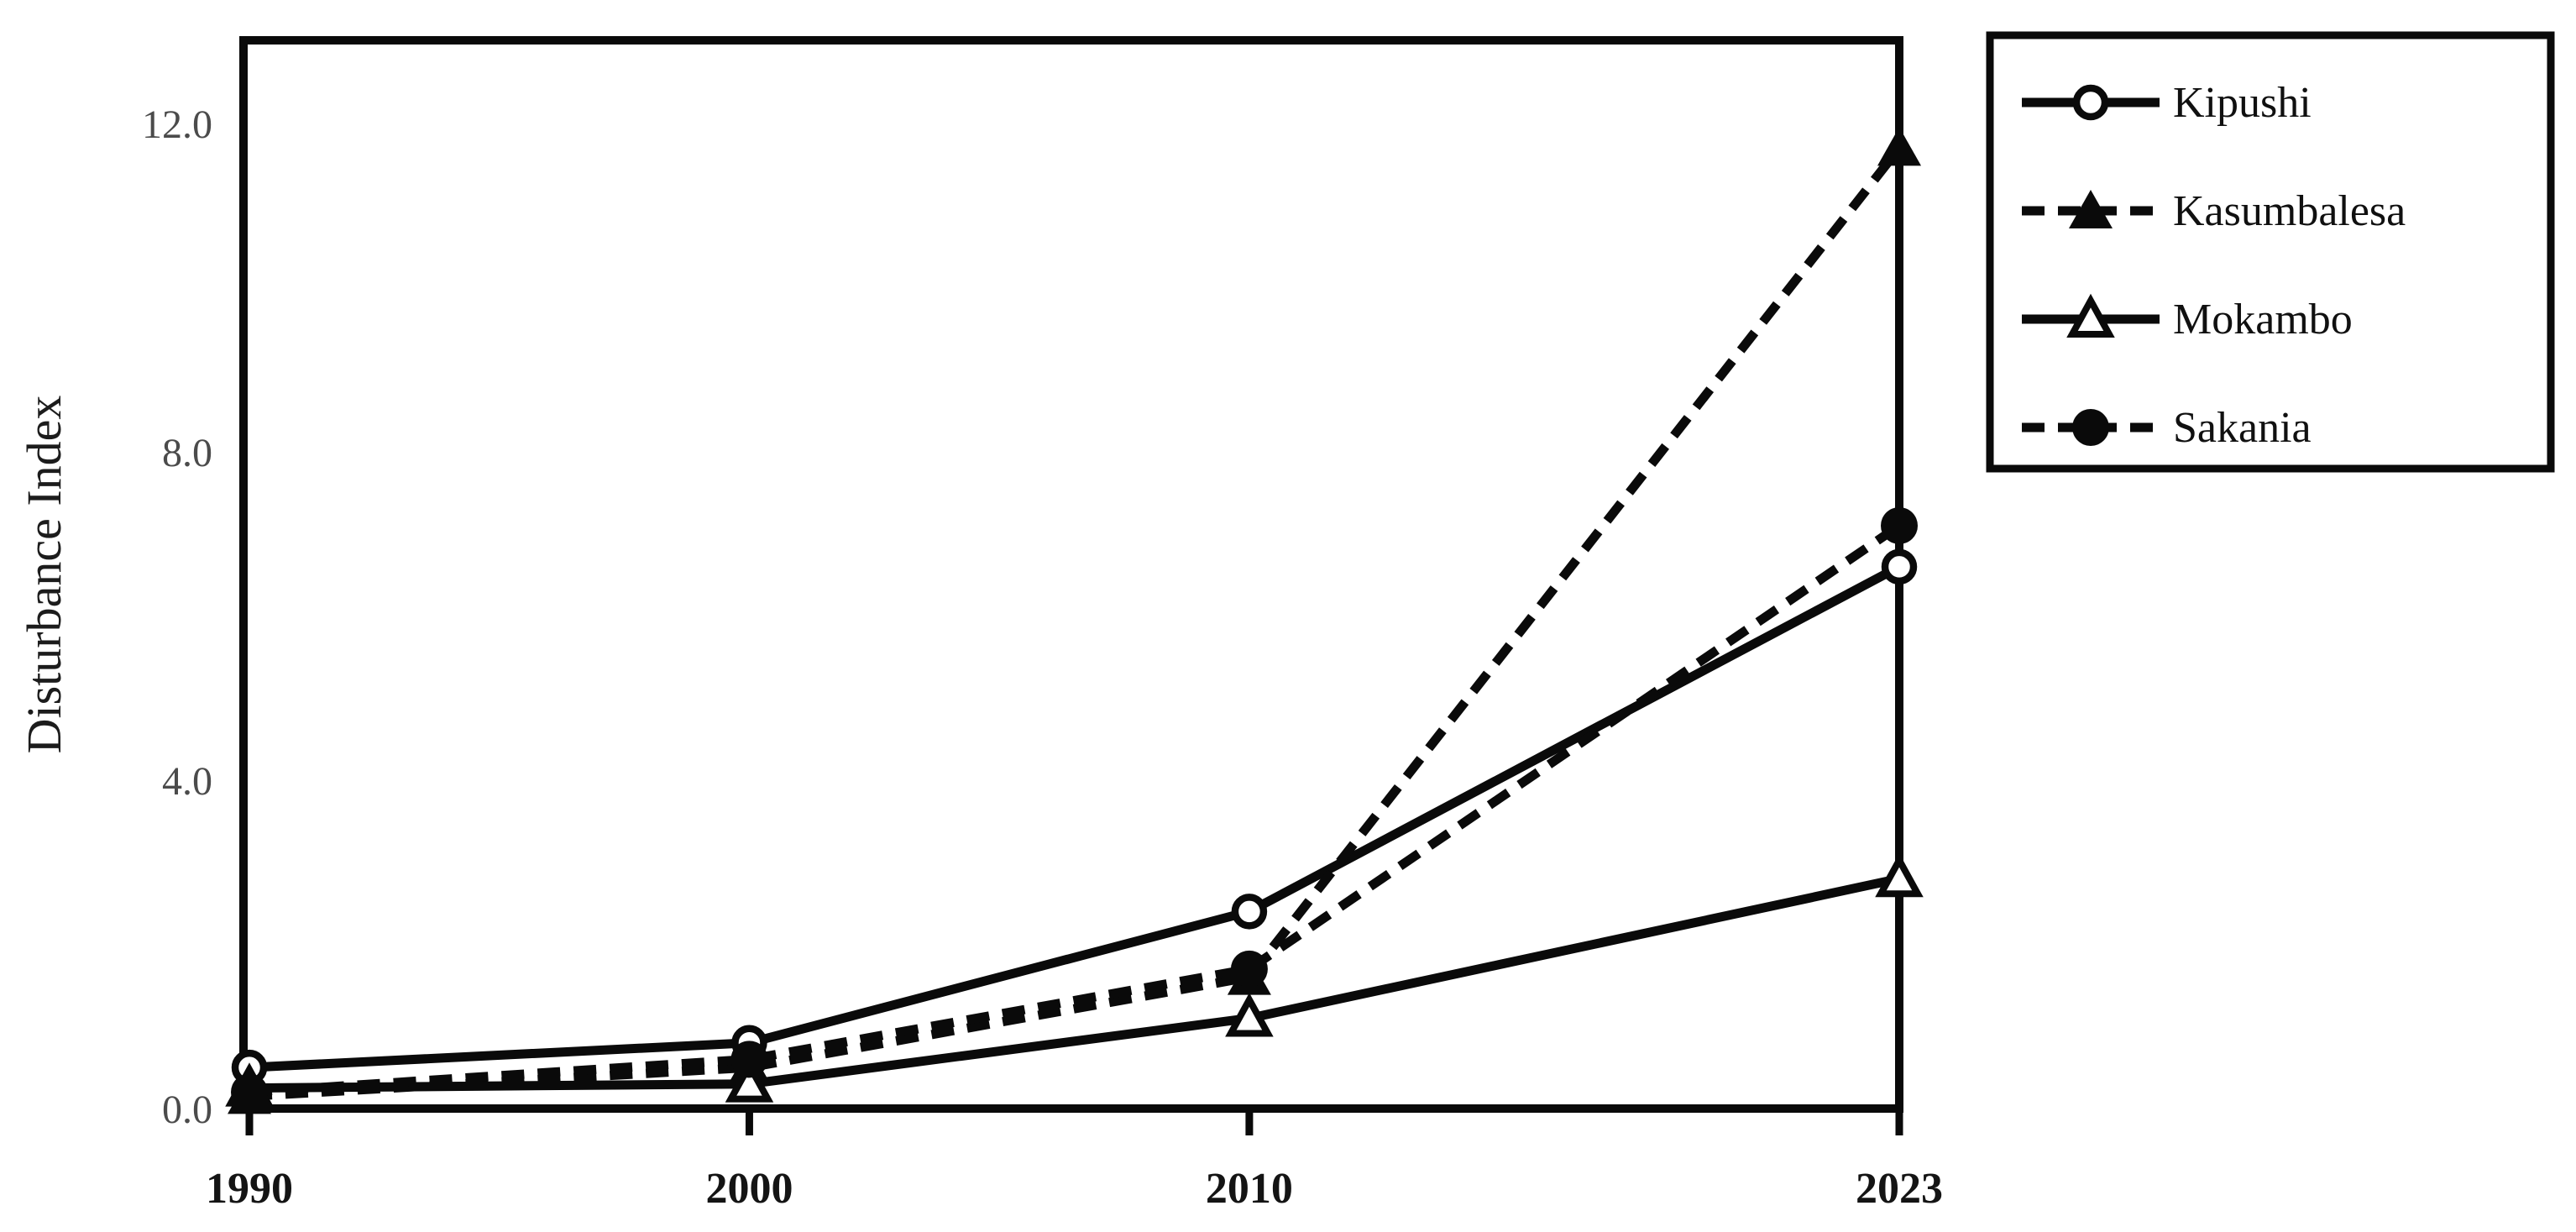 This screenshot has width=2576, height=1232. Describe the element at coordinates (749, 1189) in the screenshot. I see `x-tick-label-2000: 2000` at that location.